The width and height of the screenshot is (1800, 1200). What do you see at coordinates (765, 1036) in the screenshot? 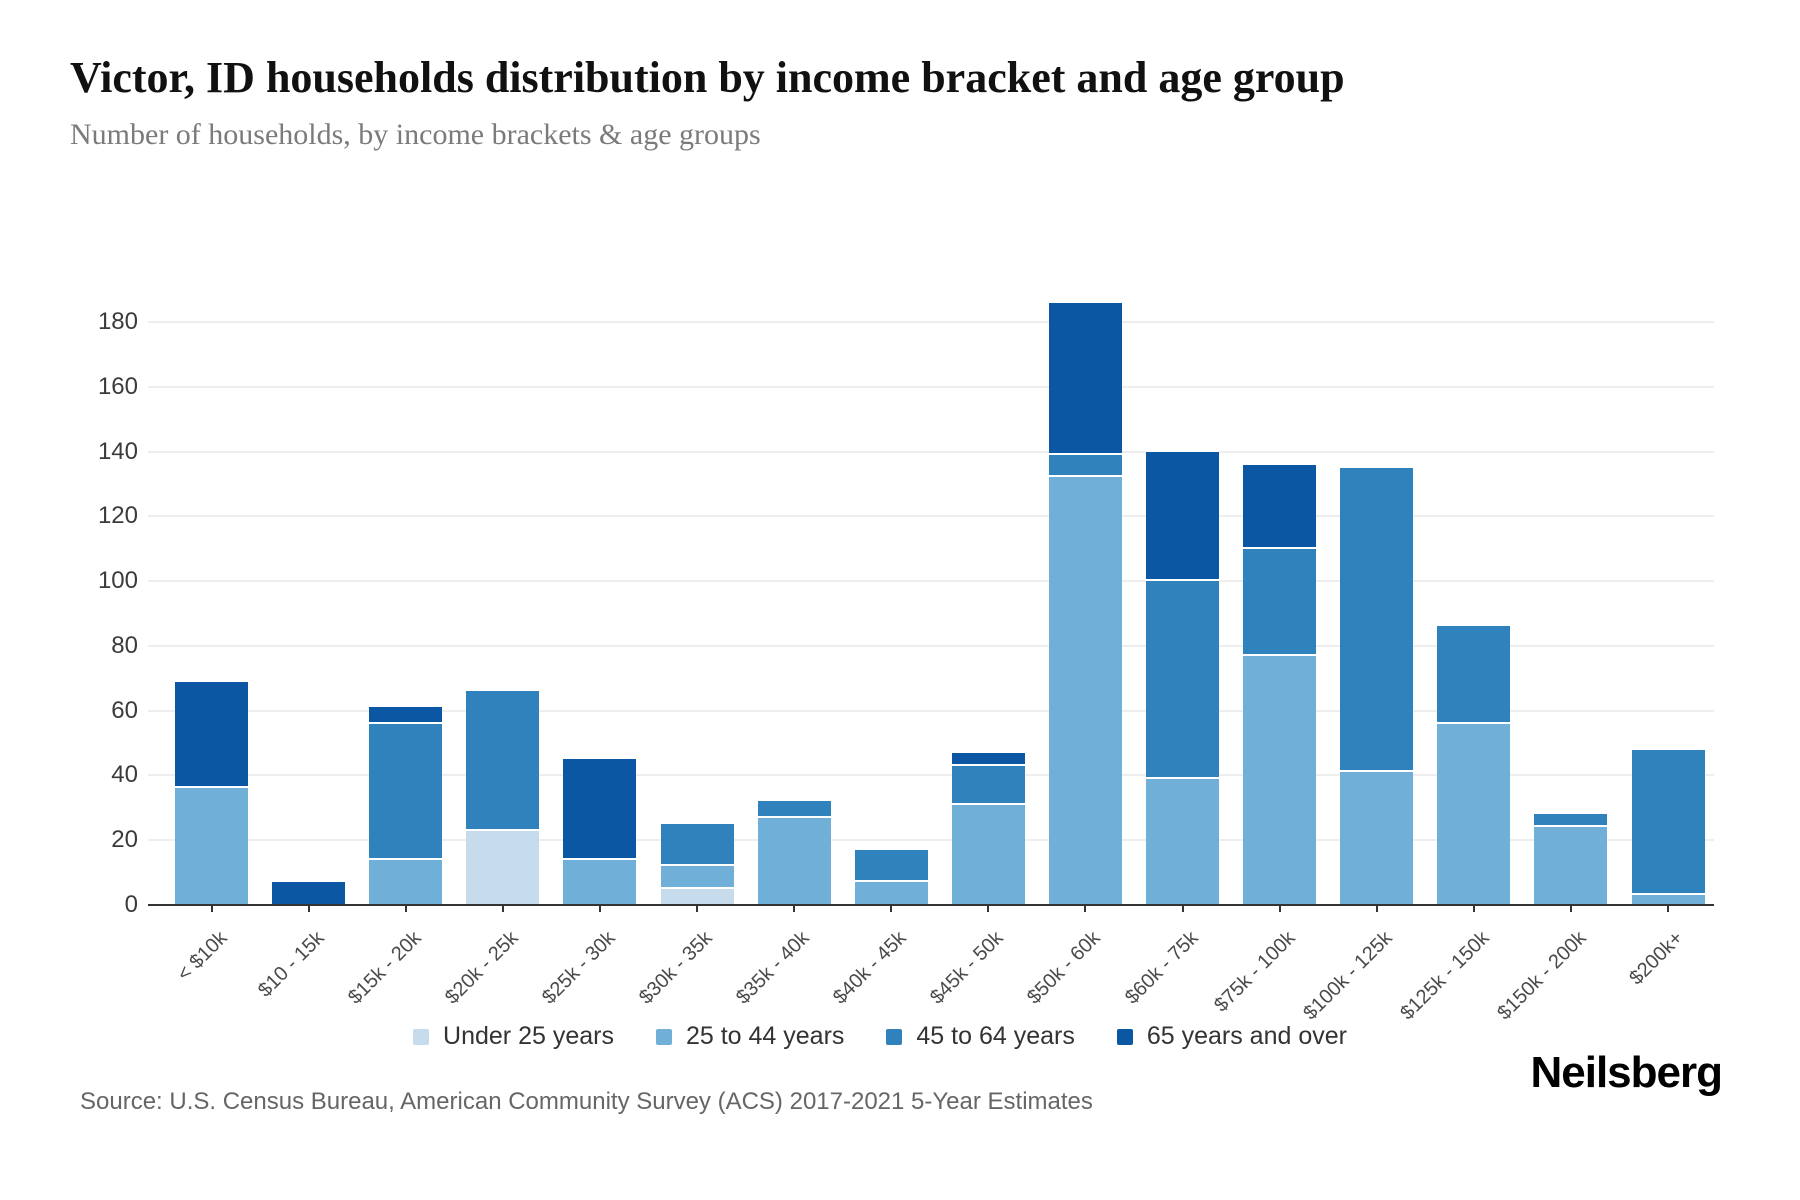
I see `legend-label: 25 to 44 years` at bounding box center [765, 1036].